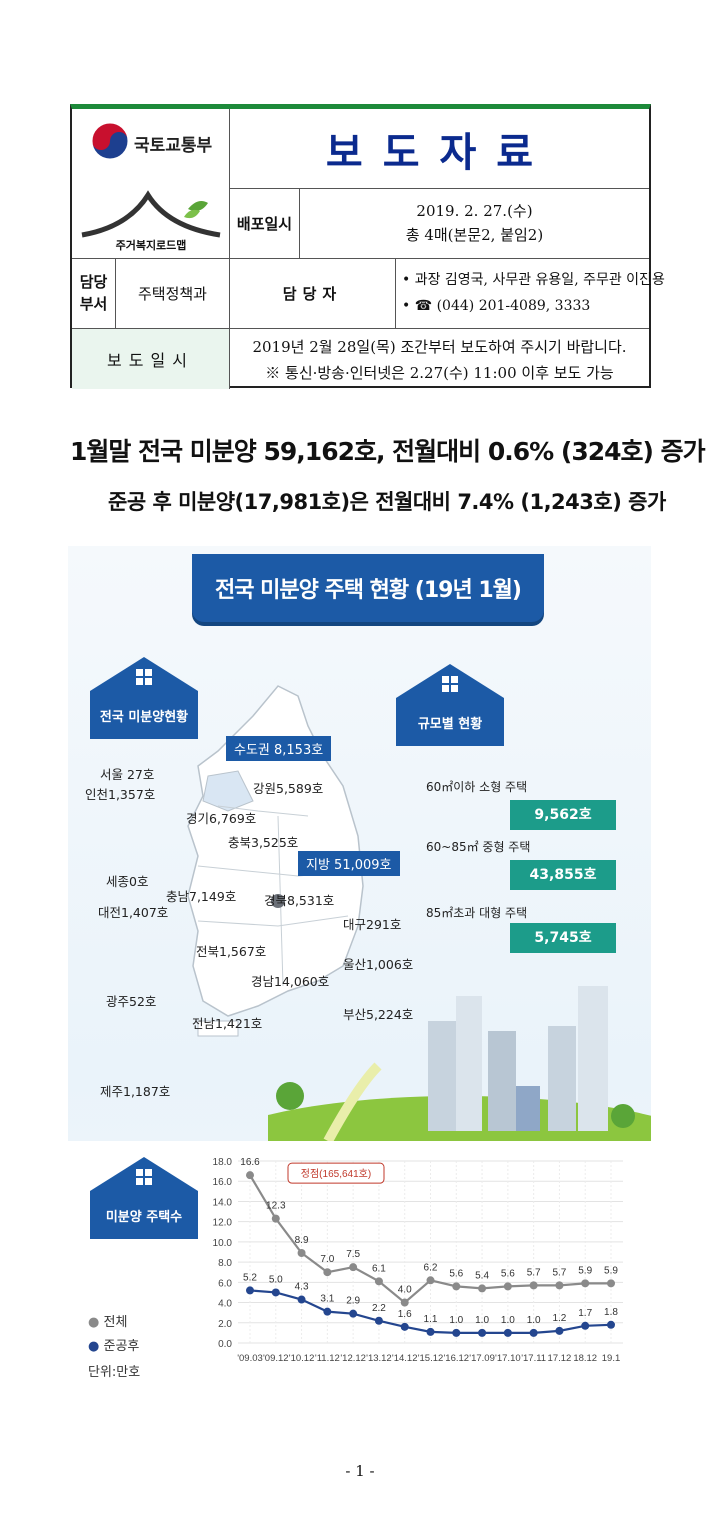 The width and height of the screenshot is (720, 1534). What do you see at coordinates (585, 1313) in the screenshot?
I see `data-label: 1.7` at bounding box center [585, 1313].